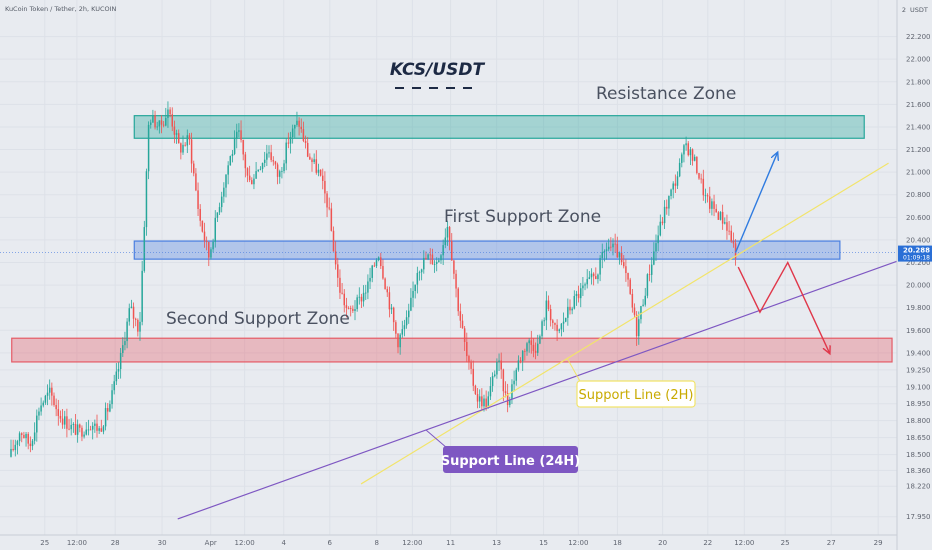  I want to click on price-tick-label: 21.200, so click(918, 150).